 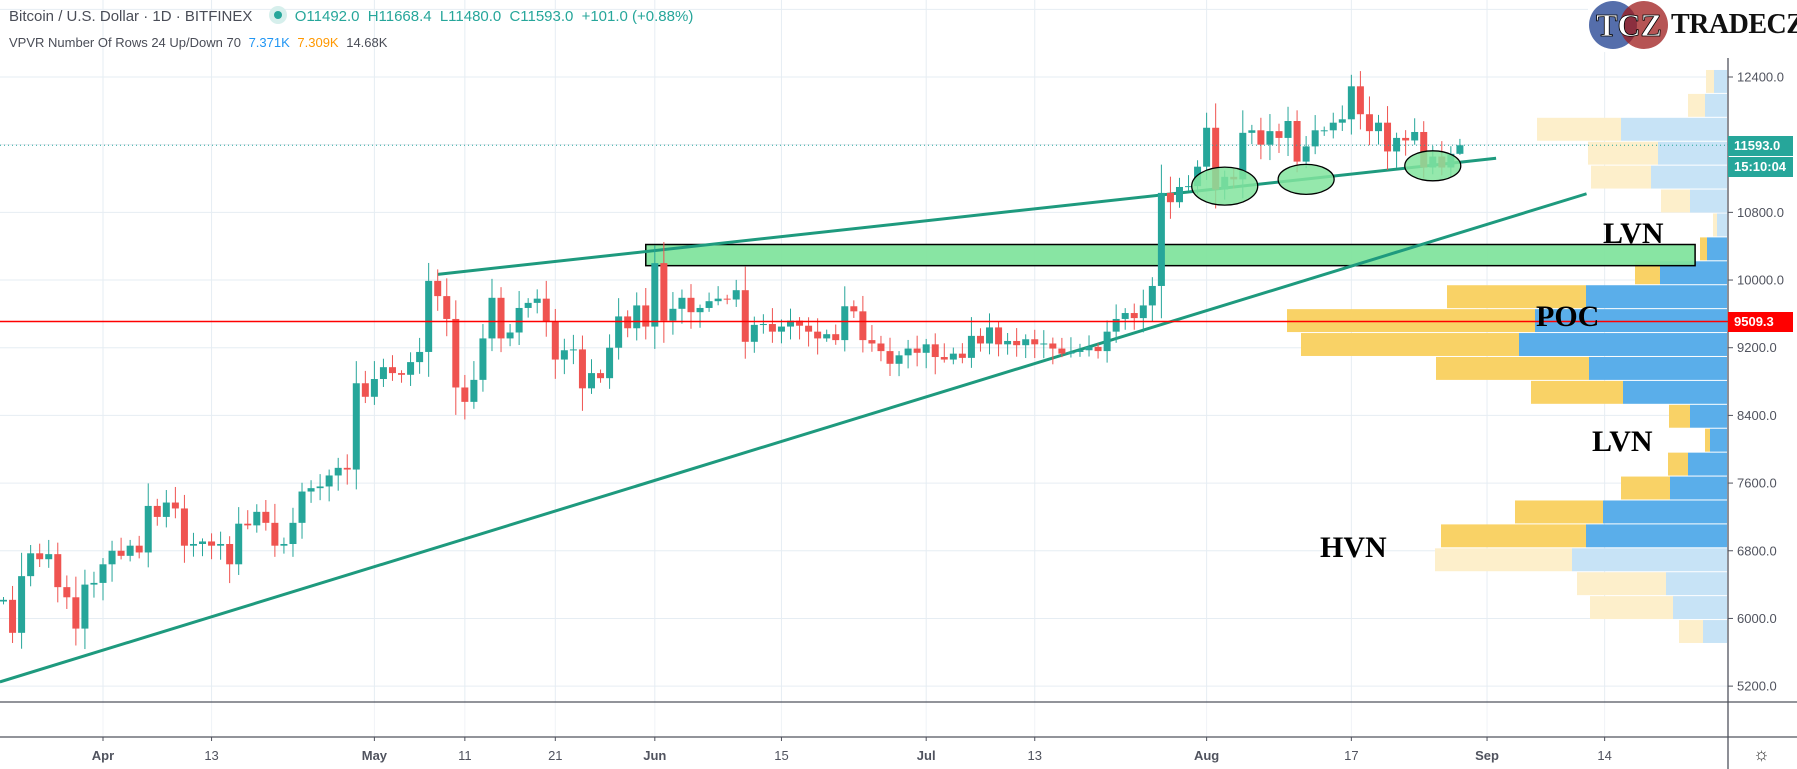 What do you see at coordinates (654, 755) in the screenshot?
I see `time-tick-label: Jun` at bounding box center [654, 755].